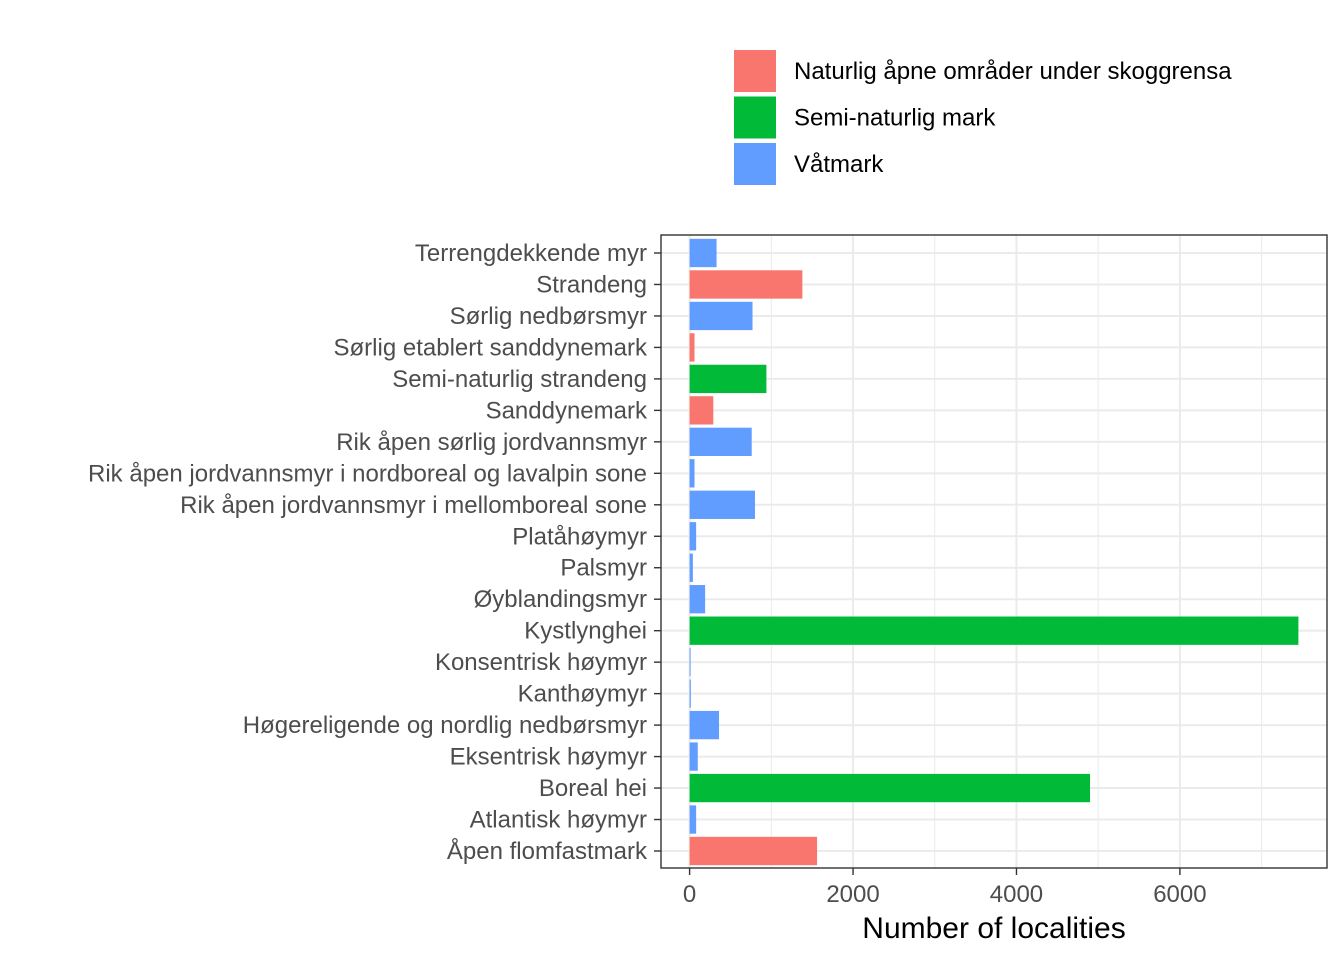  What do you see at coordinates (945, 888) in the screenshot?
I see `x-axis: 0 2000 4000 6000` at bounding box center [945, 888].